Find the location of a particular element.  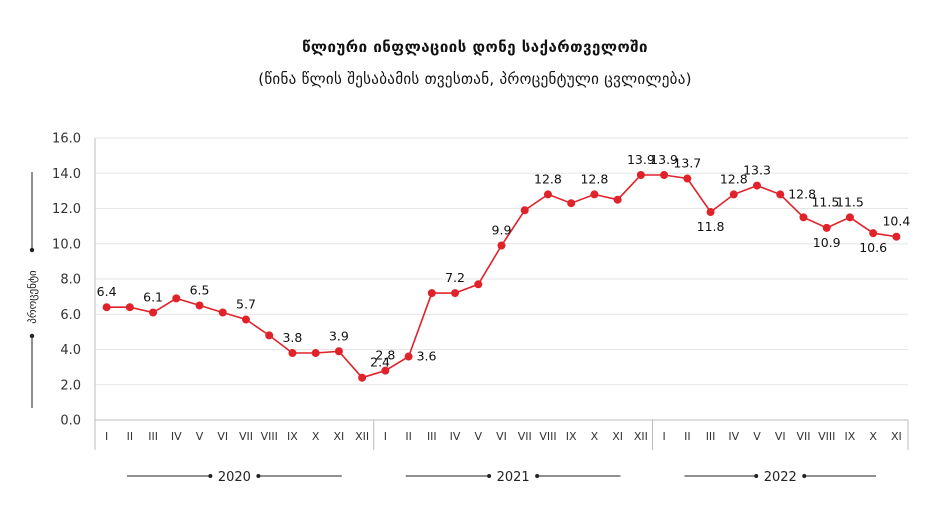

data-label: 11.8 is located at coordinates (711, 226).